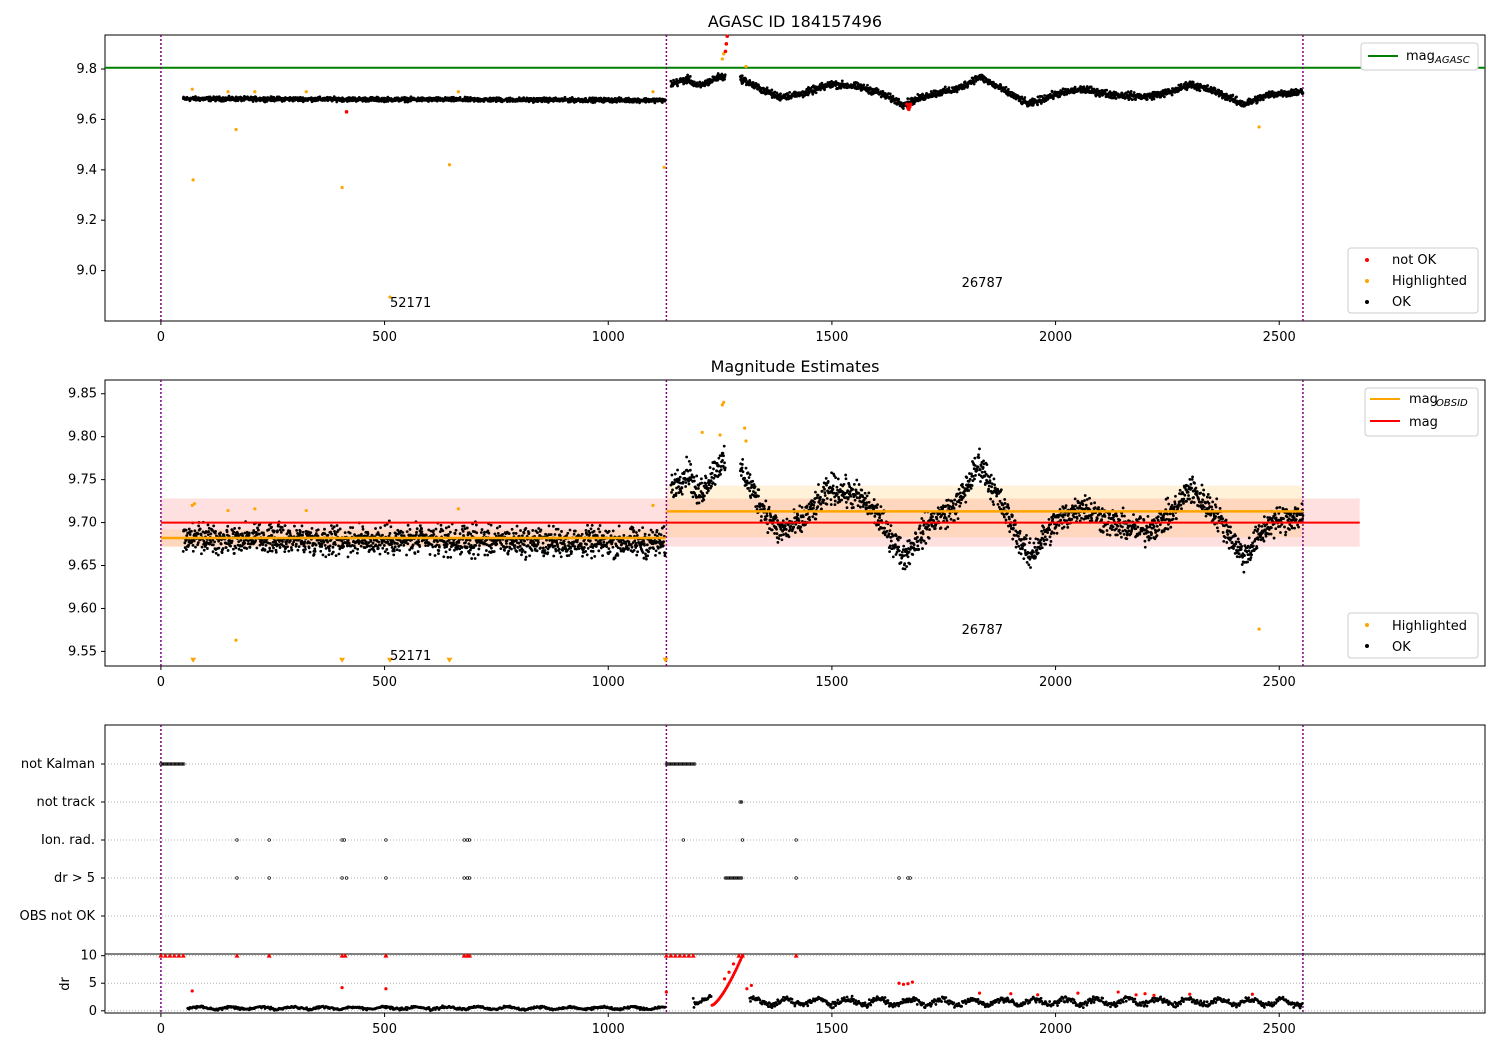 This screenshot has width=1500, height=1050. Describe the element at coordinates (86, 69) in the screenshot. I see `p1-ytick-label: 9.8` at that location.